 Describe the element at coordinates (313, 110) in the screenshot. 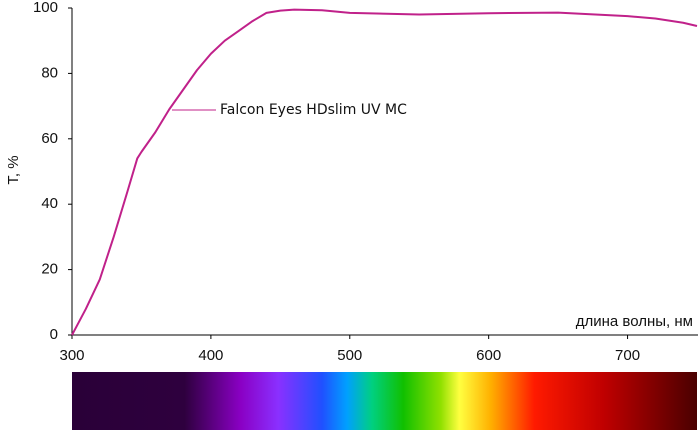

I see `annotation: Falcon Eyes HDslim UV MC` at that location.